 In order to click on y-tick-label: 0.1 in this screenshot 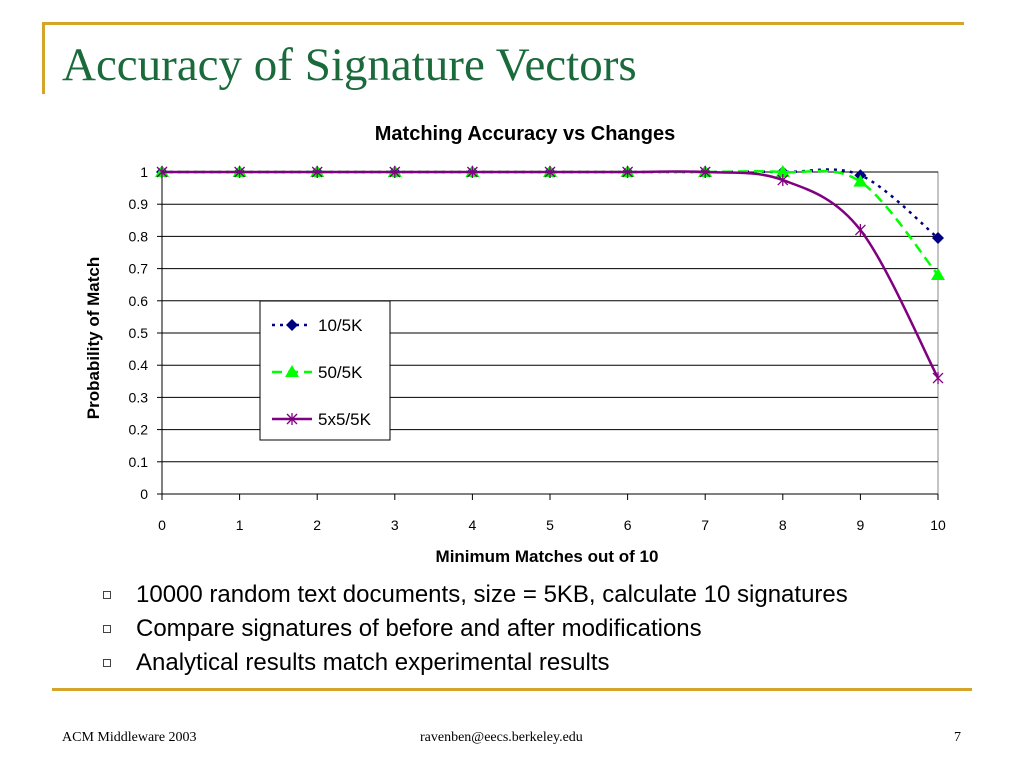, I will do `click(139, 462)`.